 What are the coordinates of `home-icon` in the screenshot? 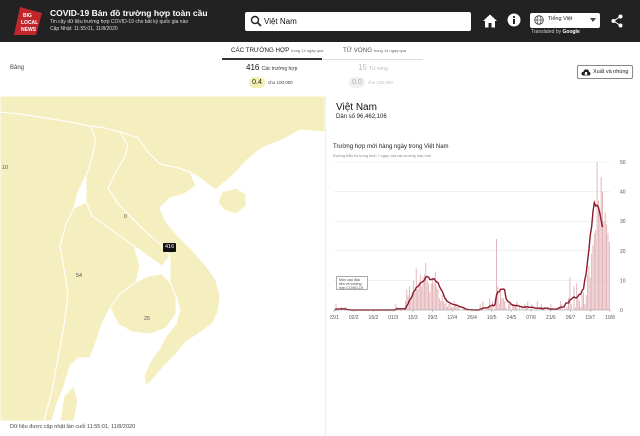 It's located at (490, 21).